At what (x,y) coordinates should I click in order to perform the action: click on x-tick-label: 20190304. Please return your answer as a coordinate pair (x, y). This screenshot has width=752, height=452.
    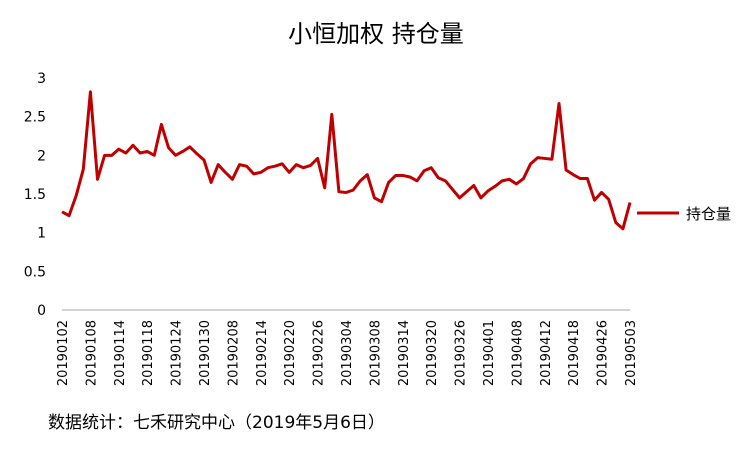
    Looking at the image, I should click on (347, 353).